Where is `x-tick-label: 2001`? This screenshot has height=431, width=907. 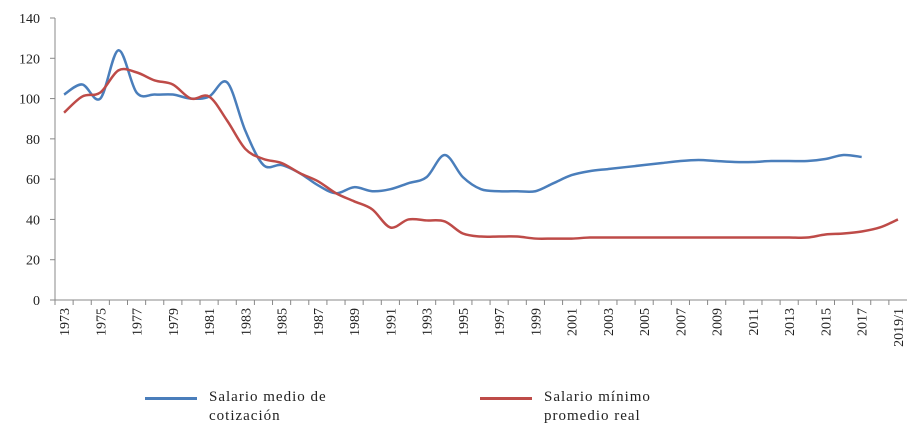 x-tick-label: 2001 is located at coordinates (573, 322).